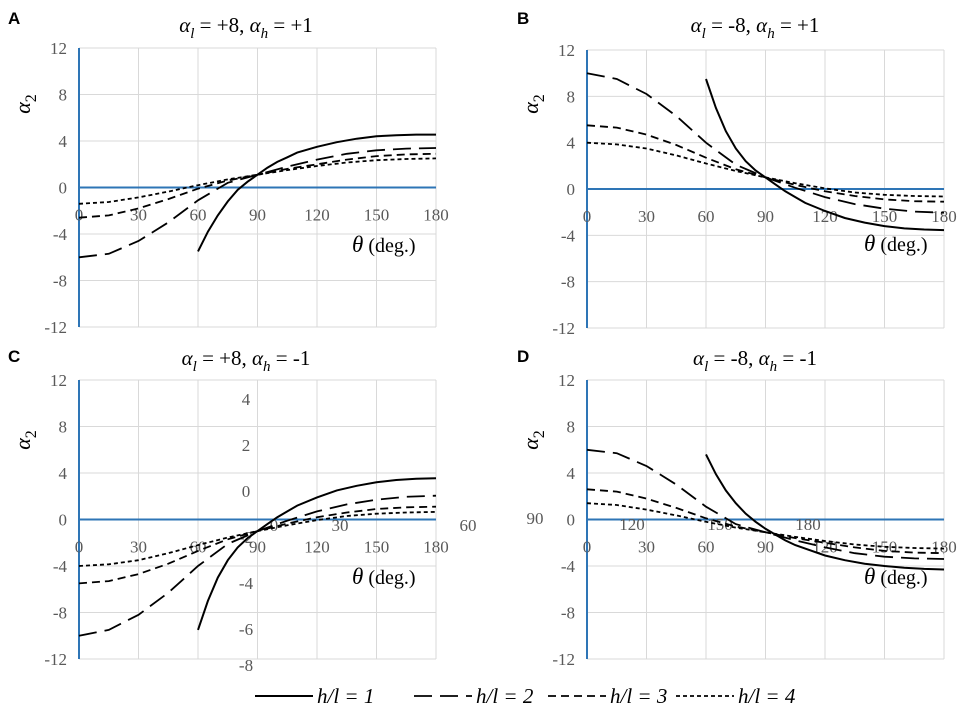  What do you see at coordinates (797, 25) in the screenshot?
I see `title-part: = +1` at bounding box center [797, 25].